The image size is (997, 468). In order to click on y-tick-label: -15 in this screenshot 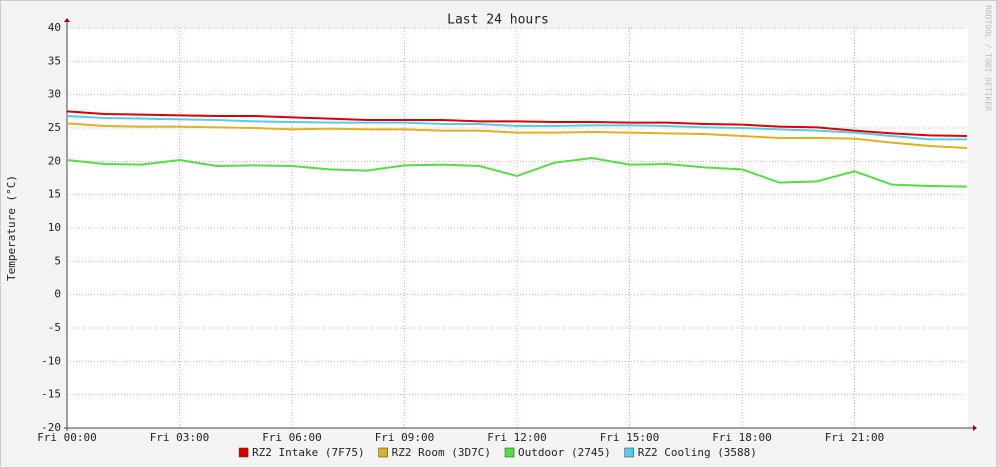, I will do `click(51, 394)`.